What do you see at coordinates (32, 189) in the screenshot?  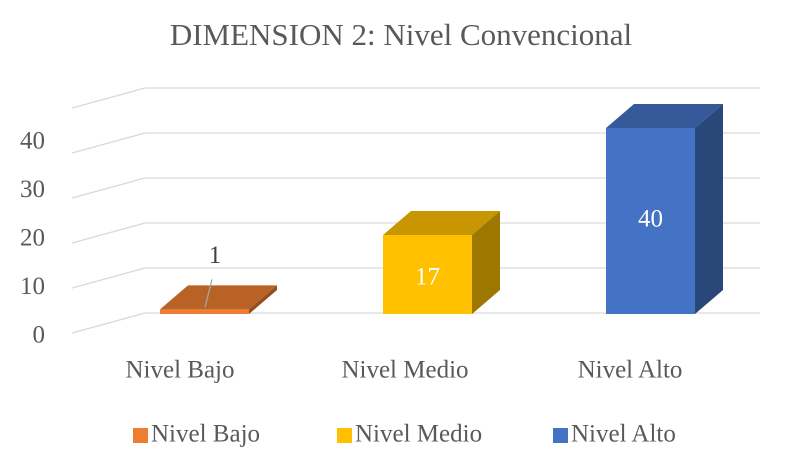 I see `y-tick-label: 30` at bounding box center [32, 189].